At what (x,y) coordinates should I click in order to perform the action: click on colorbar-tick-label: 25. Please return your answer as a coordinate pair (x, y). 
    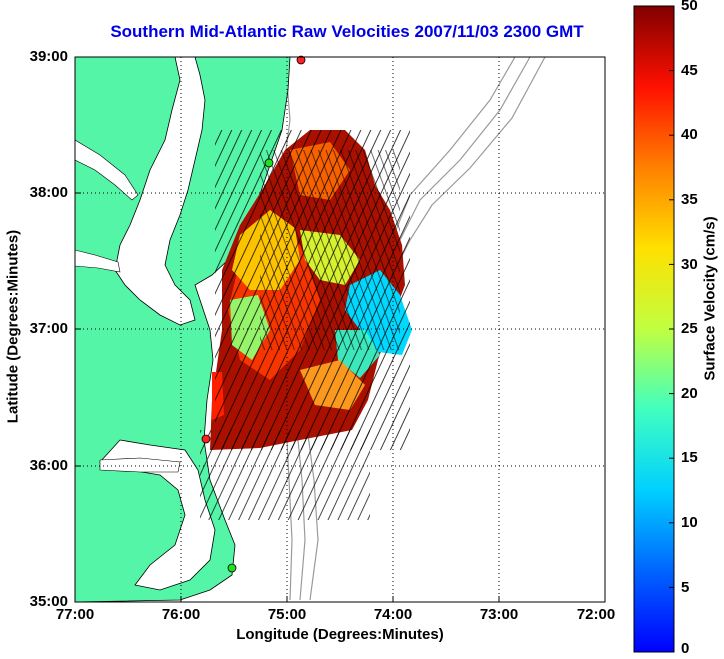
    Looking at the image, I should click on (689, 328).